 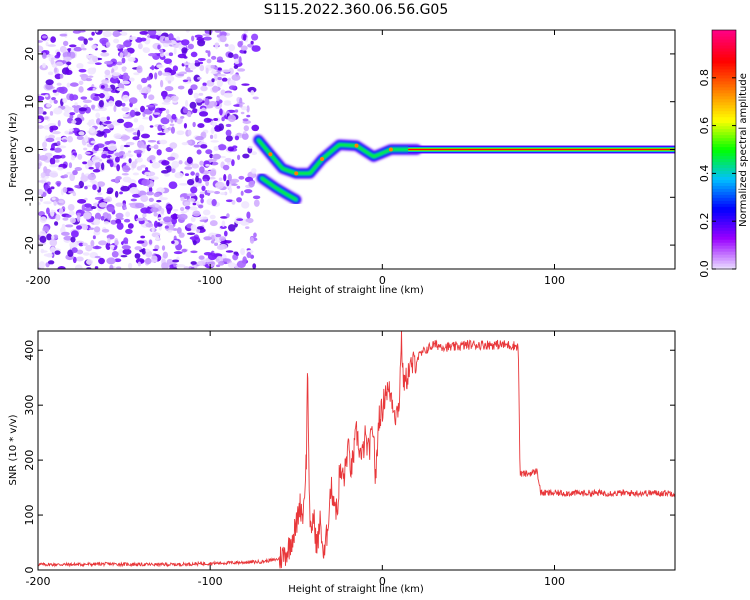 I want to click on colorbar-gradient, so click(x=724, y=150).